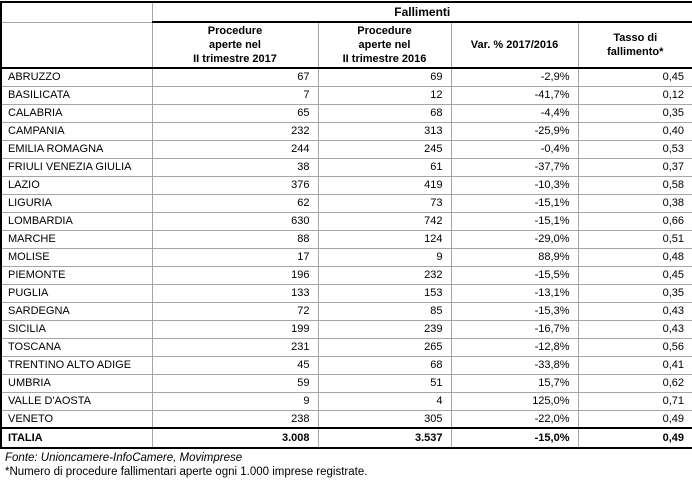 The width and height of the screenshot is (692, 485). I want to click on corner-empty-cell, so click(76, 12).